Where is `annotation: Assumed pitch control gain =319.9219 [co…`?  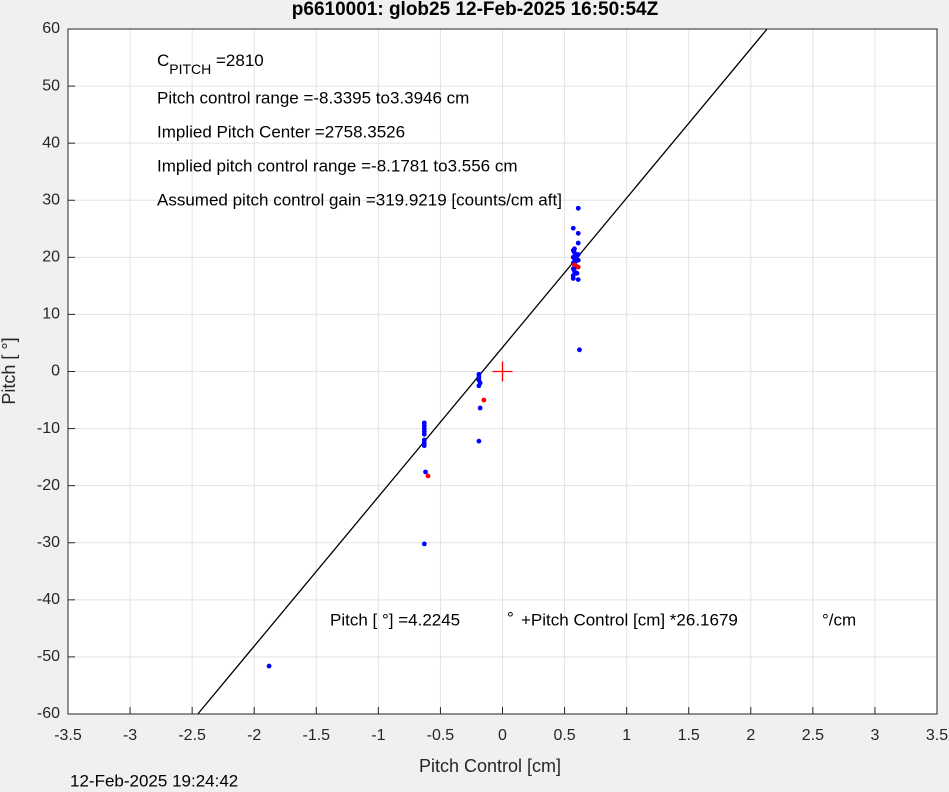
annotation: Assumed pitch control gain =319.9219 [co… is located at coordinates (359, 199).